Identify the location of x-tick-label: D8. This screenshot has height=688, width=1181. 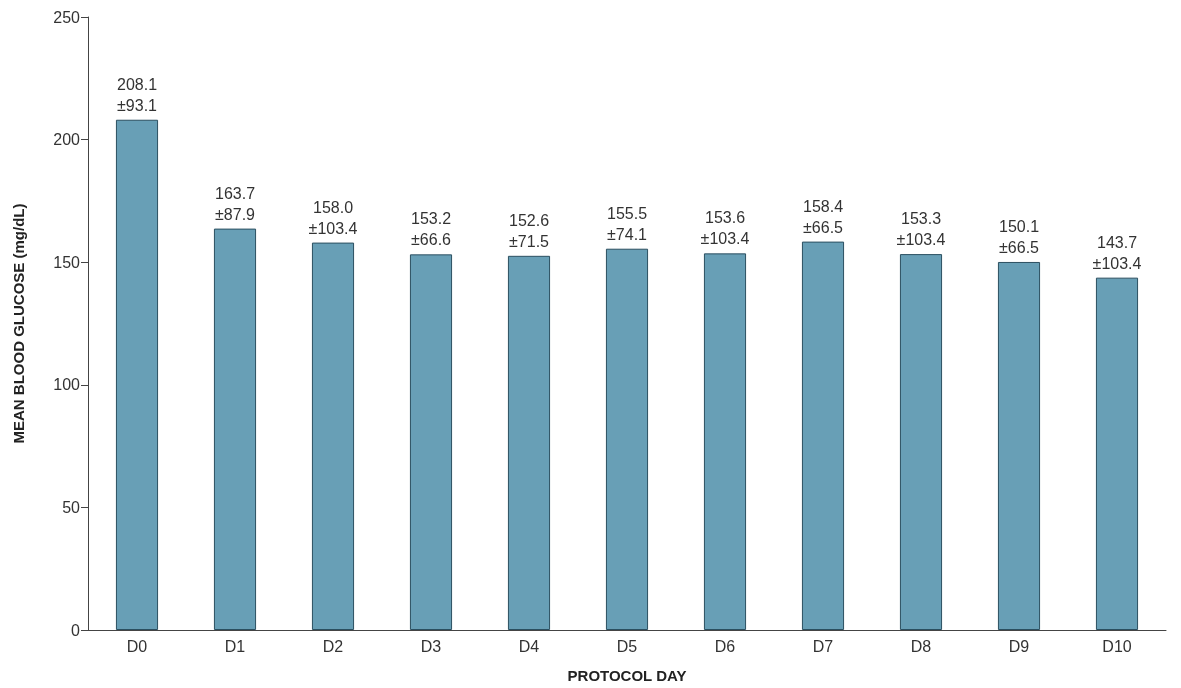
(921, 646).